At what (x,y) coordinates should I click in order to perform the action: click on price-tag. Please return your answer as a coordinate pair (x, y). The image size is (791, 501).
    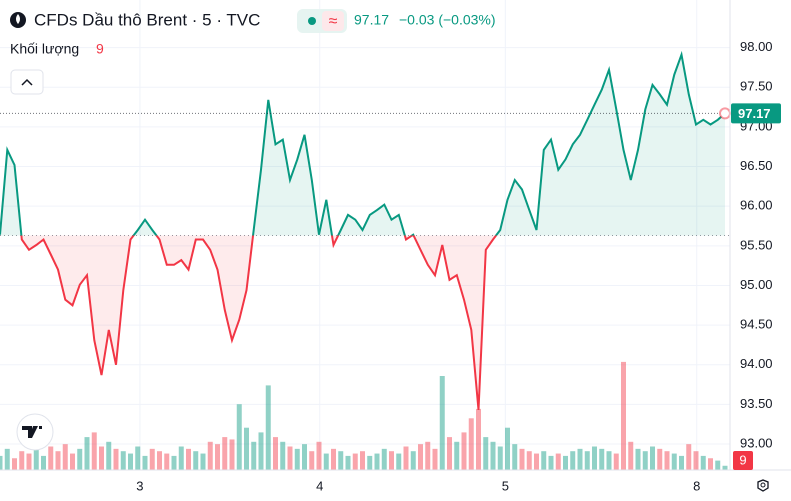
    Looking at the image, I should click on (756, 113).